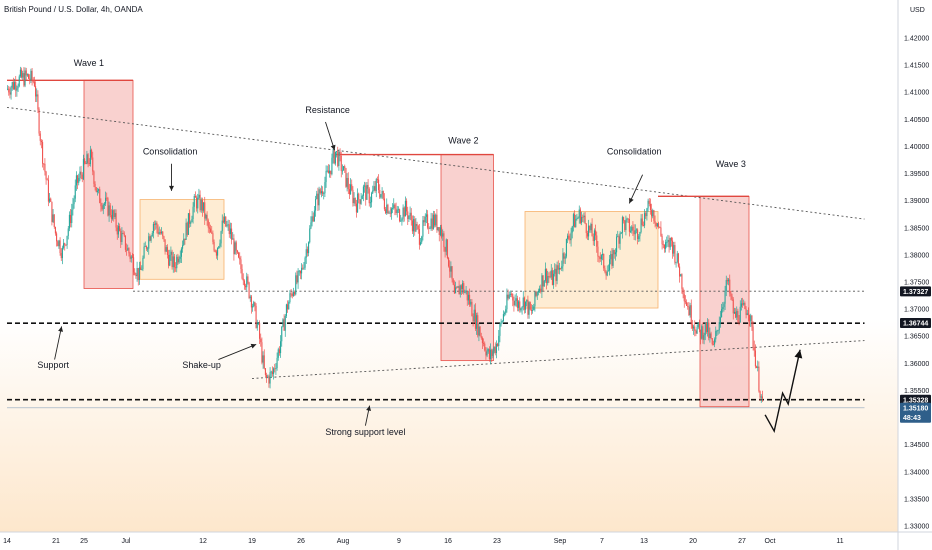  I want to click on annotation-wave-1: Wave 1, so click(89, 63).